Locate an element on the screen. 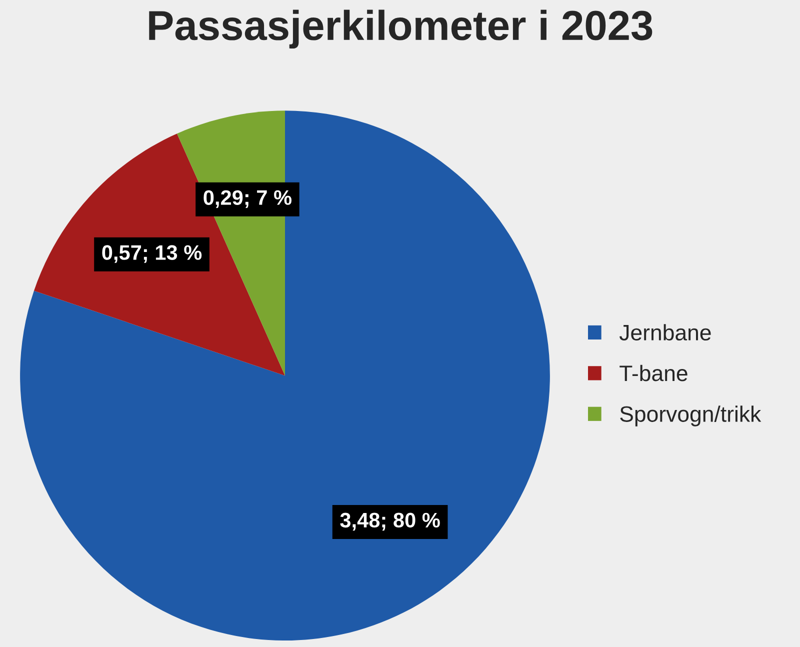  data-label: 0,57; 13 % is located at coordinates (152, 254).